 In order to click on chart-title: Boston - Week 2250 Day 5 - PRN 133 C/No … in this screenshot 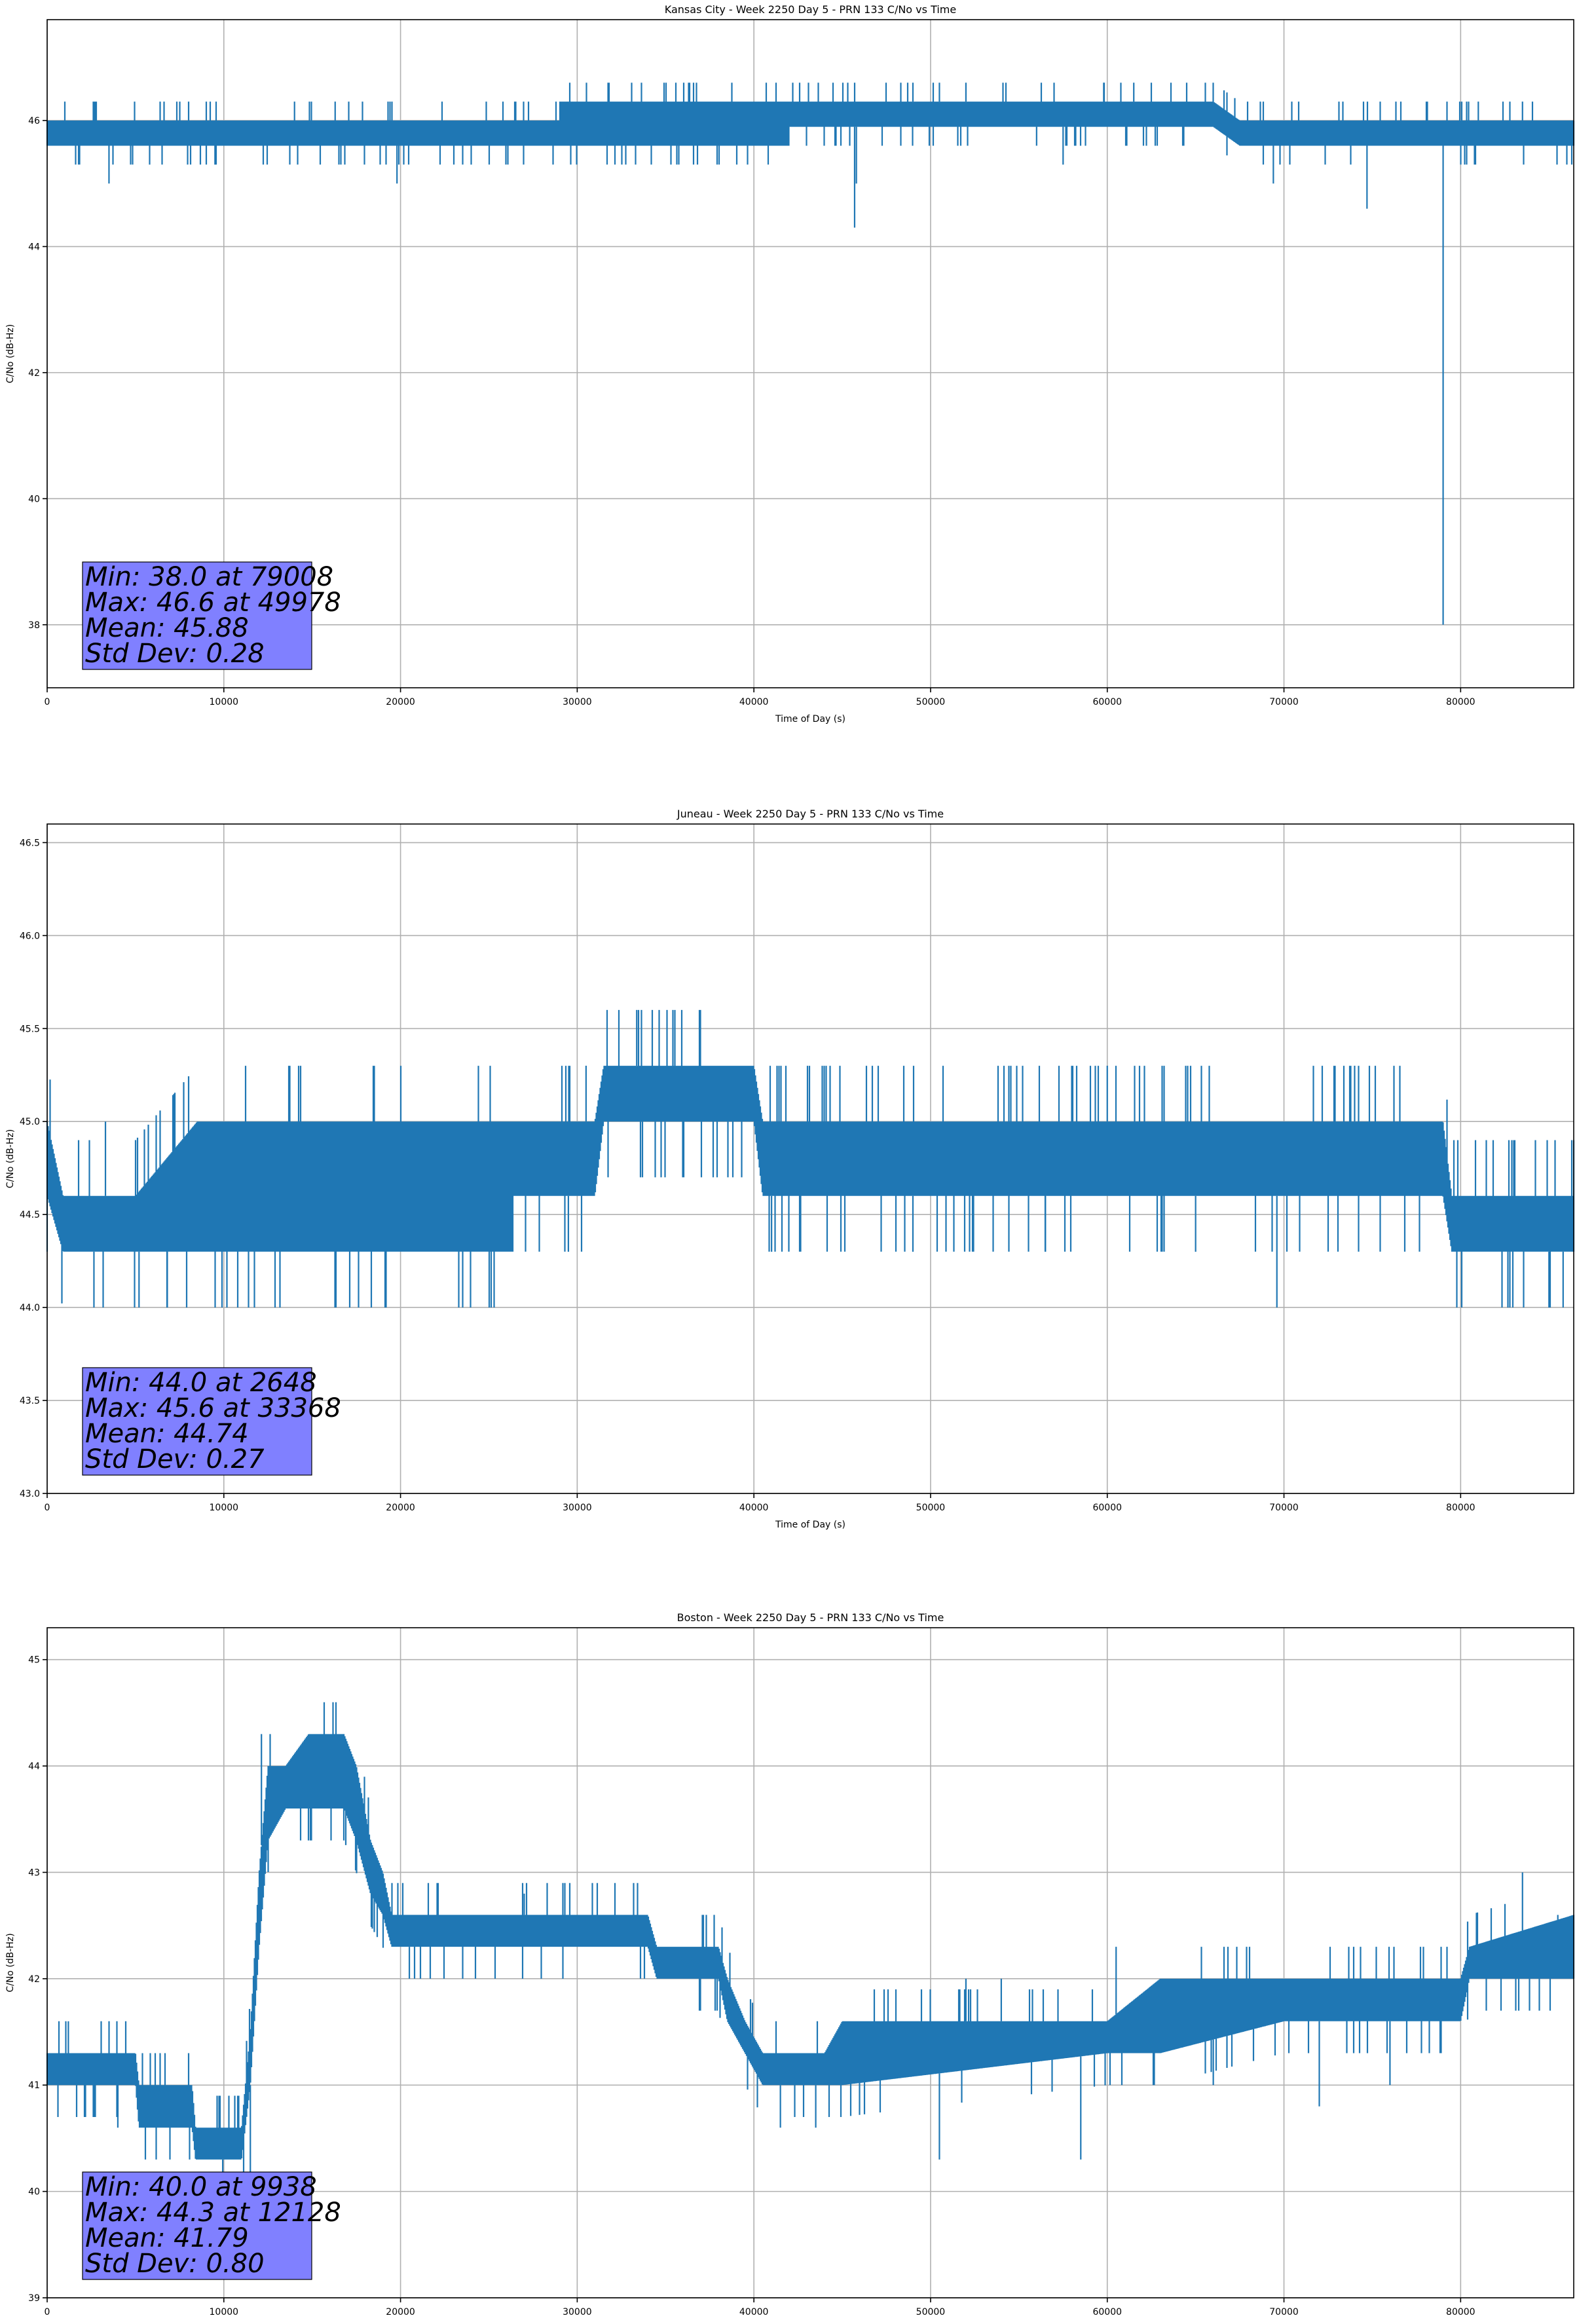, I will do `click(810, 1617)`.